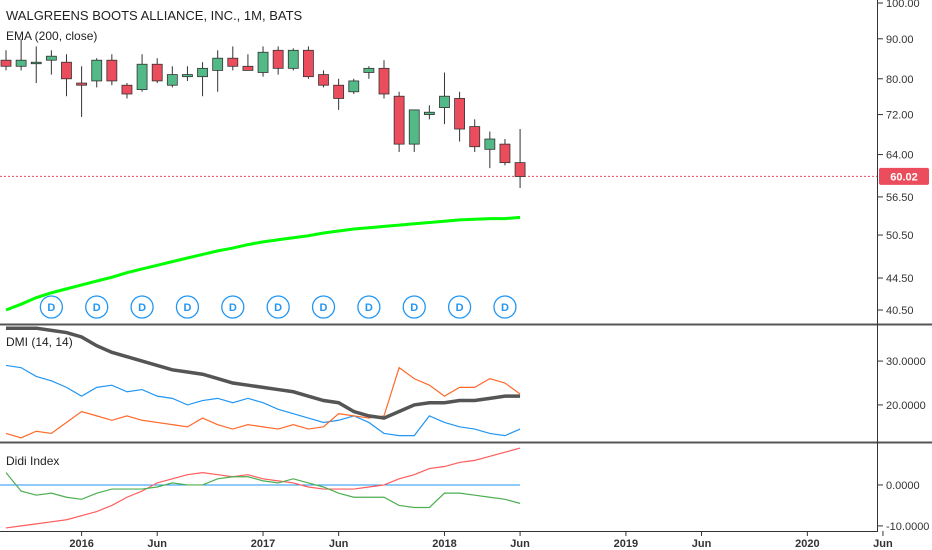  I want to click on last-price-value: 60.02, so click(904, 177).